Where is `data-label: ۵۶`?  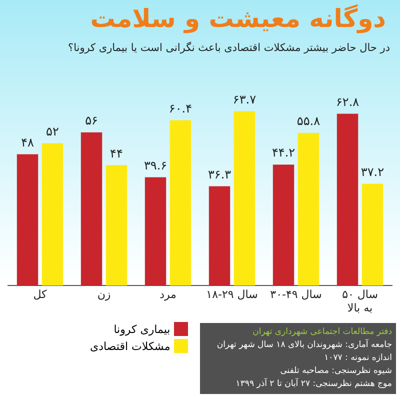 data-label: ۵۶ is located at coordinates (91, 120).